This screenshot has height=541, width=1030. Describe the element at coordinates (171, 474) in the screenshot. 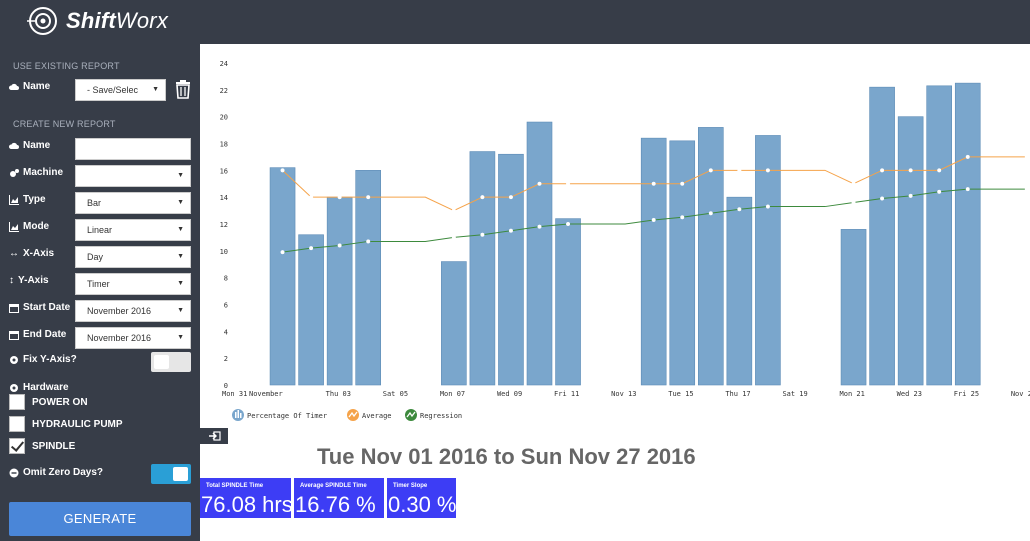

I see `omit-zero-days-toggle` at that location.